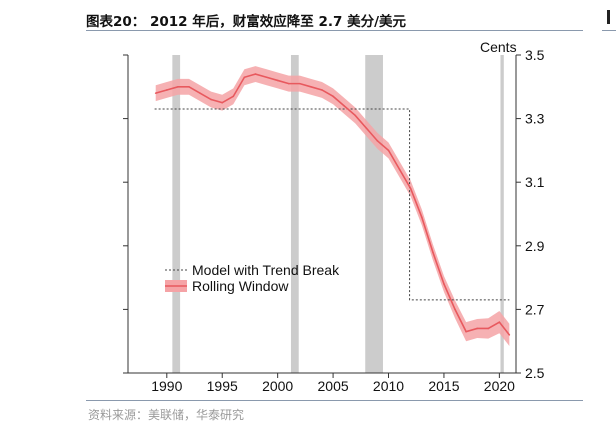 The image size is (616, 434). What do you see at coordinates (535, 55) in the screenshot?
I see `y-tick-label-3.5: 3.5` at bounding box center [535, 55].